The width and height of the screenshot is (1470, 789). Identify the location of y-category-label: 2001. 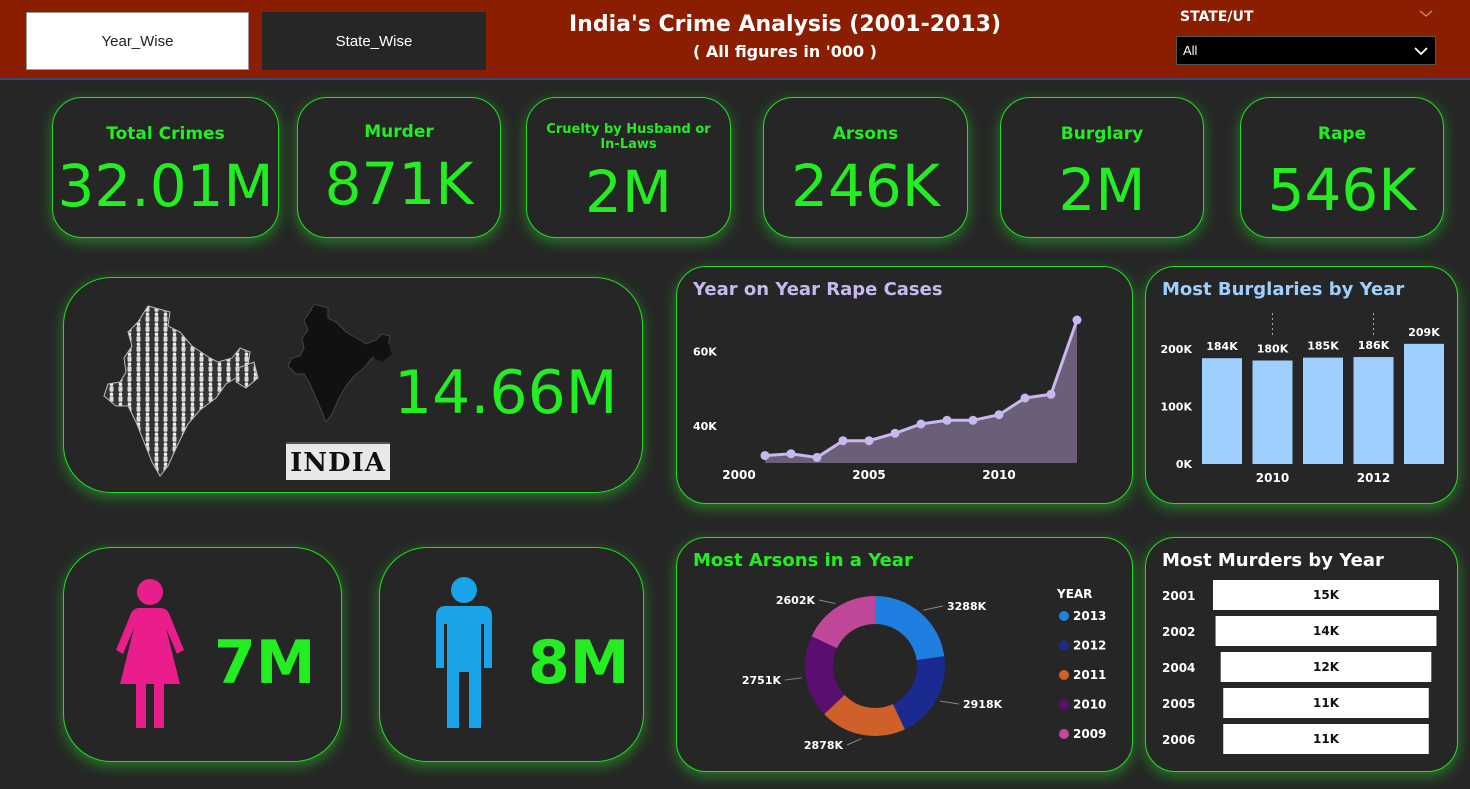
(1178, 596).